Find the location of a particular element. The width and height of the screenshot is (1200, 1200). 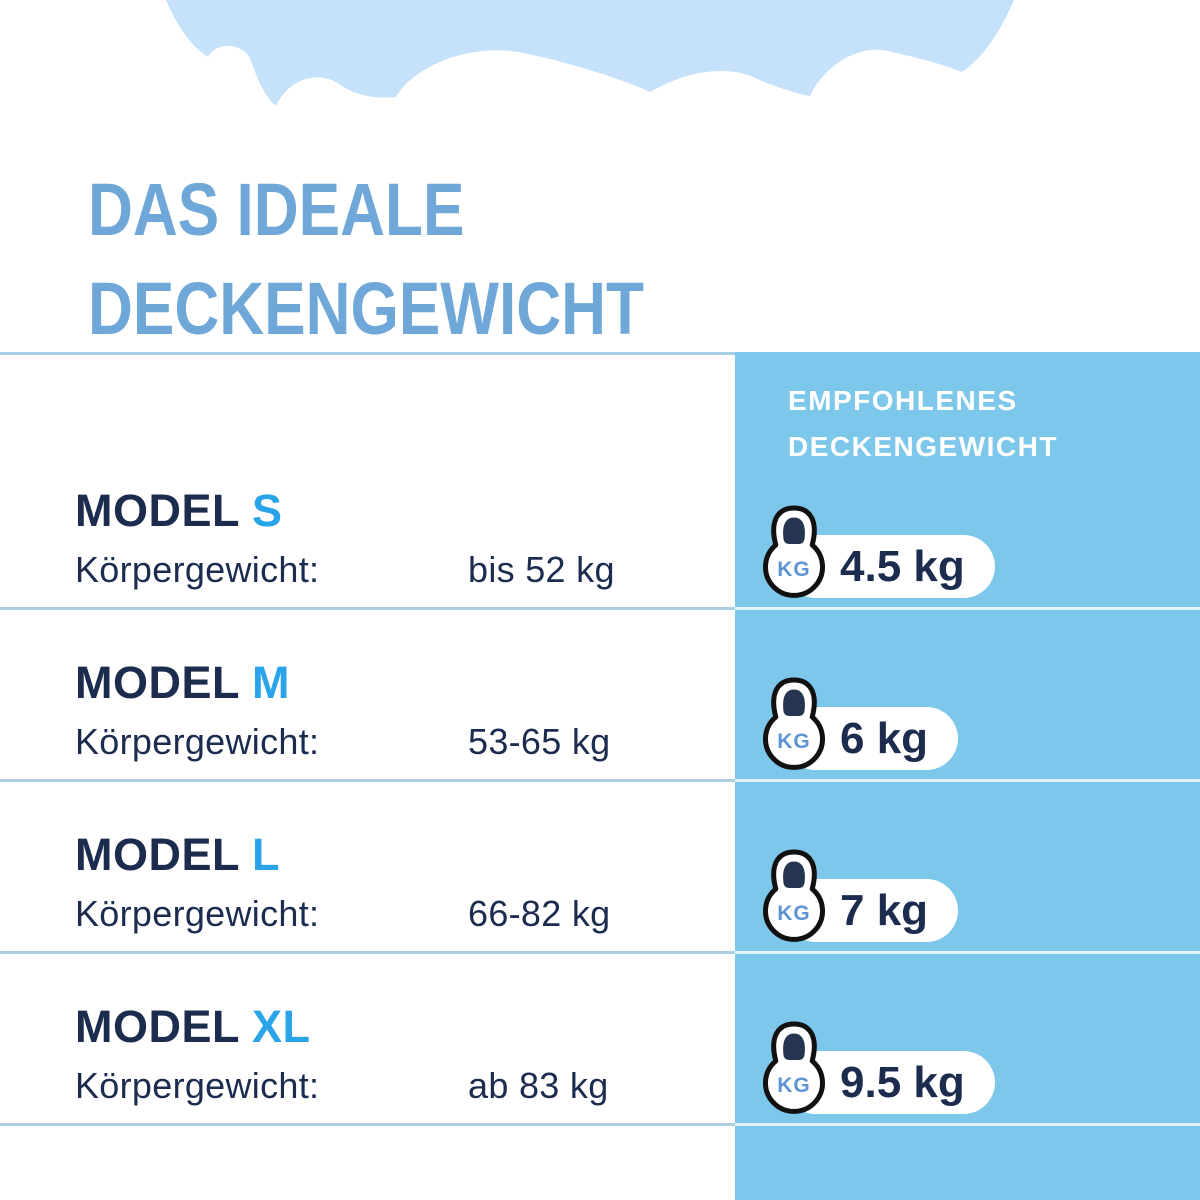

table-footer-right is located at coordinates (967, 1163).